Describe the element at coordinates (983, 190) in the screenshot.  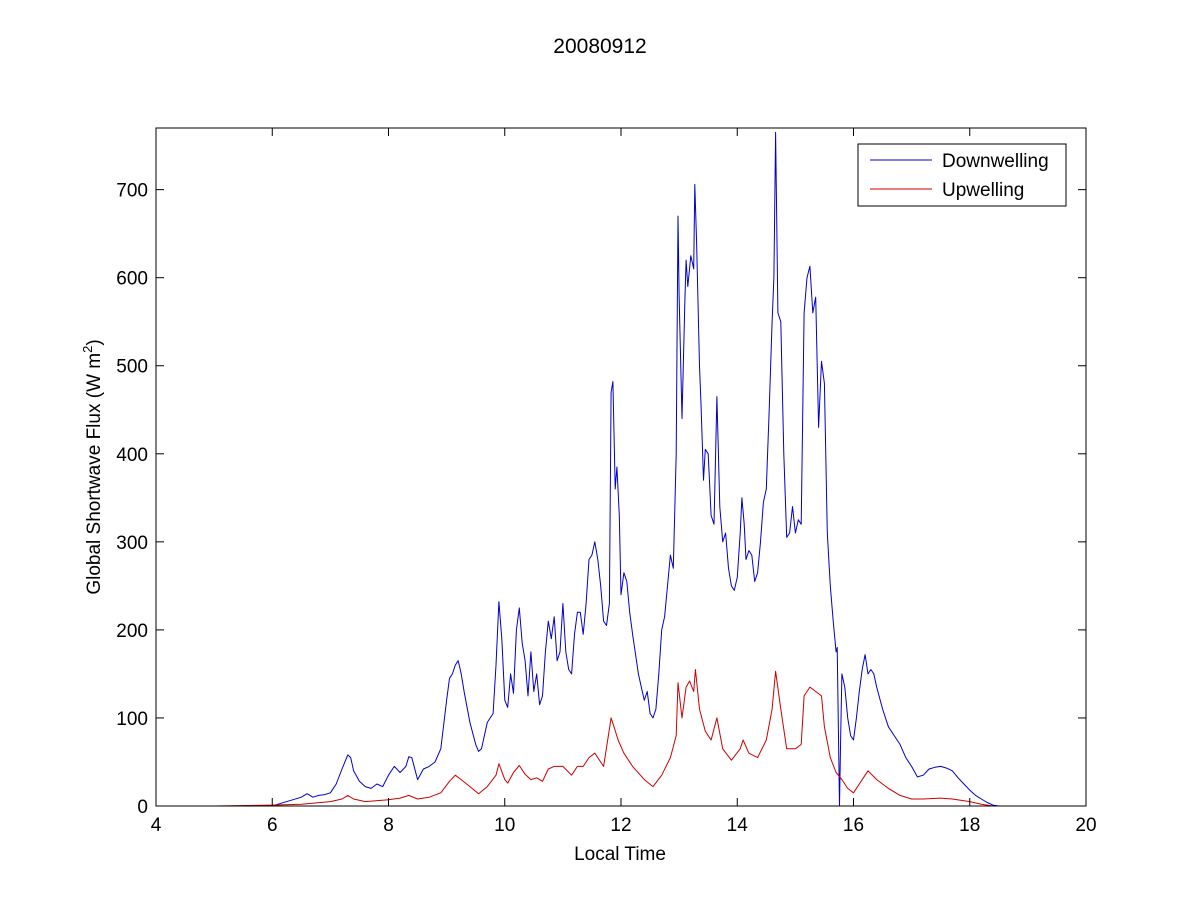
I see `legend-label-upwelling: Upwelling` at that location.